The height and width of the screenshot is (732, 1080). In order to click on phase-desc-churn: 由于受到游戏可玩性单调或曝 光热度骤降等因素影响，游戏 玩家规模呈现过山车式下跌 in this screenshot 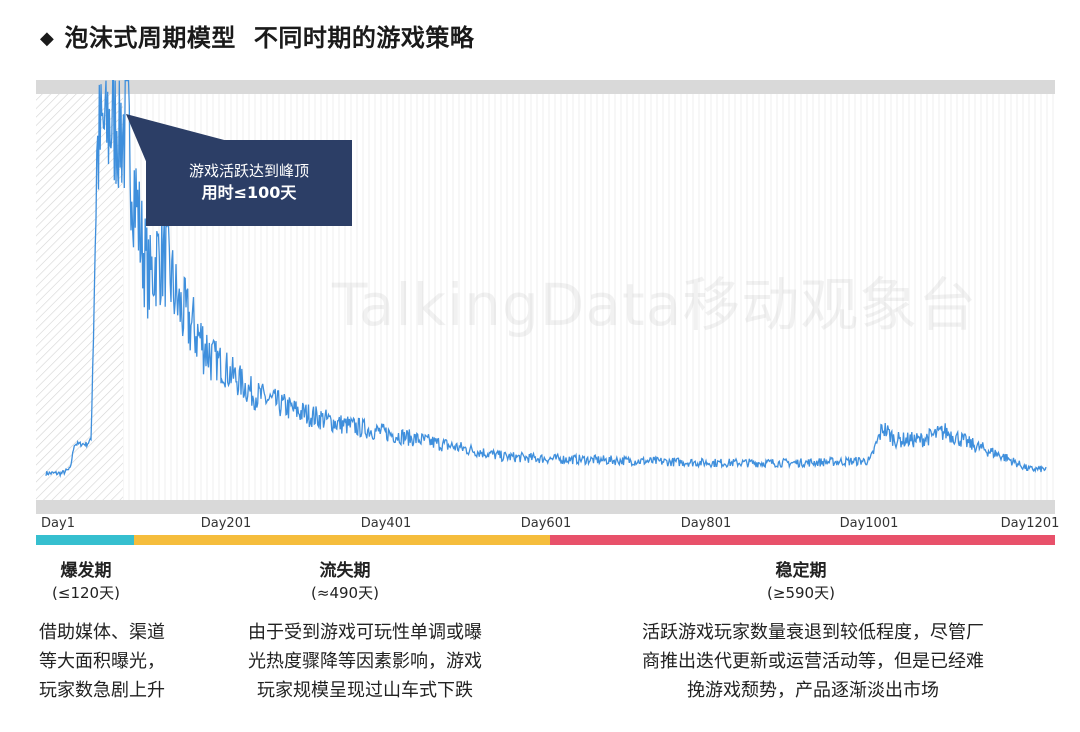, I will do `click(365, 661)`.